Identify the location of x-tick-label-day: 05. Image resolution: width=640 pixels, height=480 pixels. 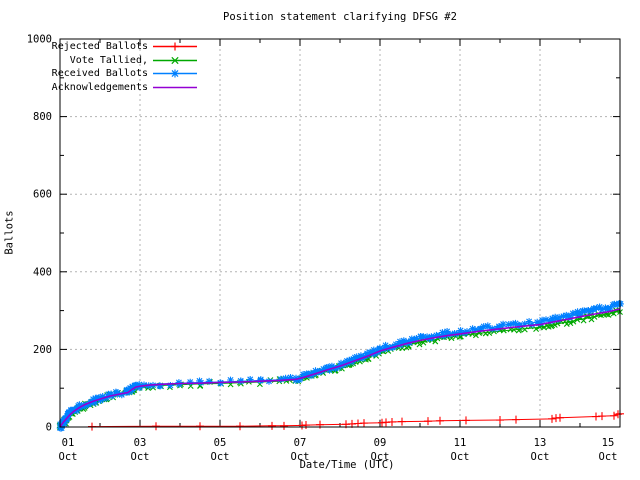
(220, 443).